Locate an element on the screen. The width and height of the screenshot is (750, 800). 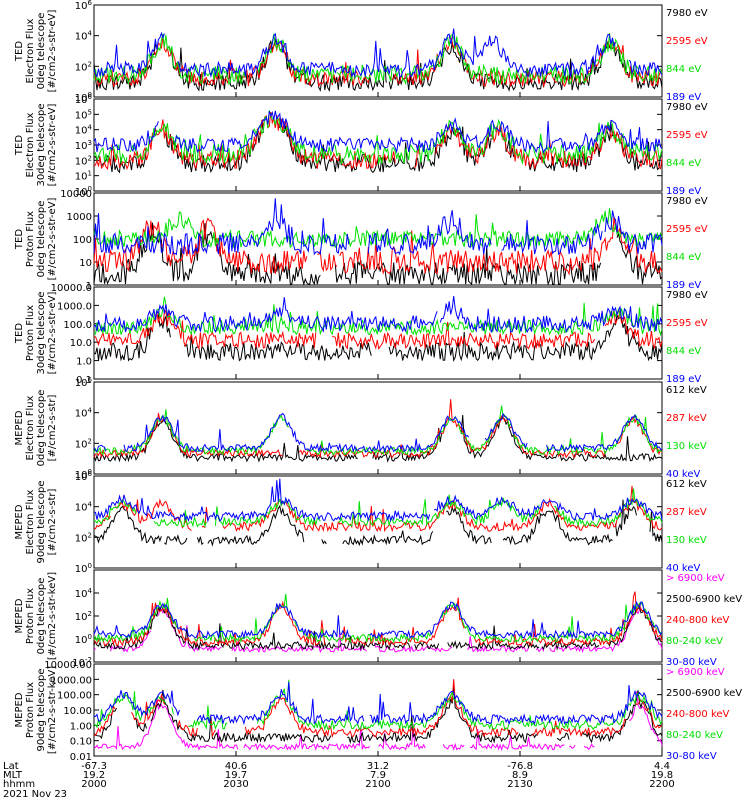
y-tick-label: 1000 is located at coordinates (79, 217).